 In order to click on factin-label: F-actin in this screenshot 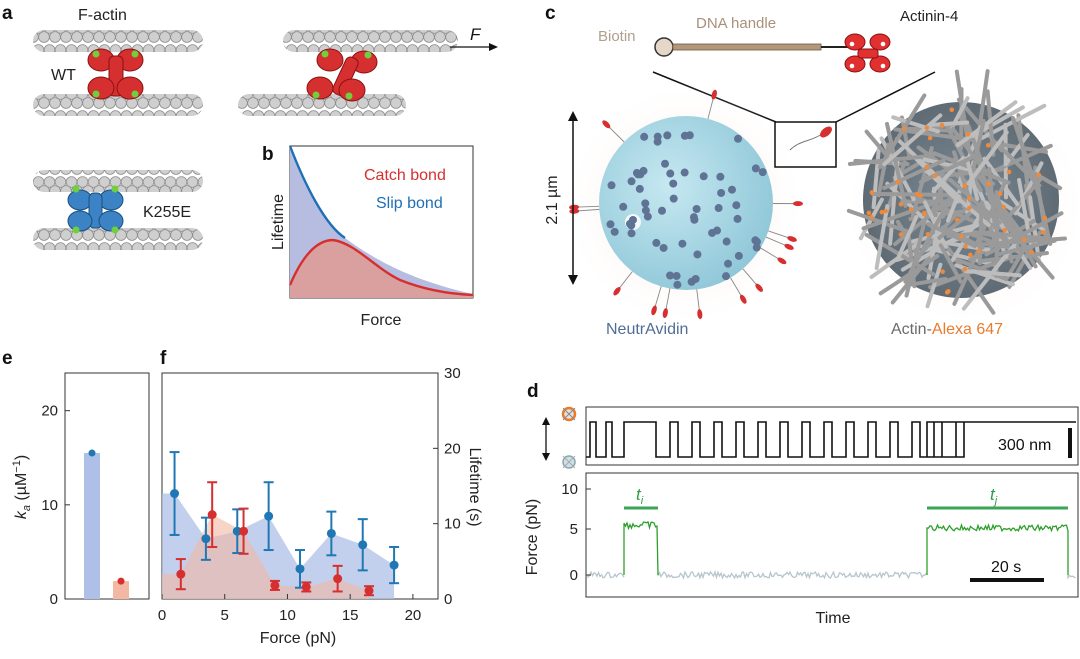, I will do `click(102, 15)`.